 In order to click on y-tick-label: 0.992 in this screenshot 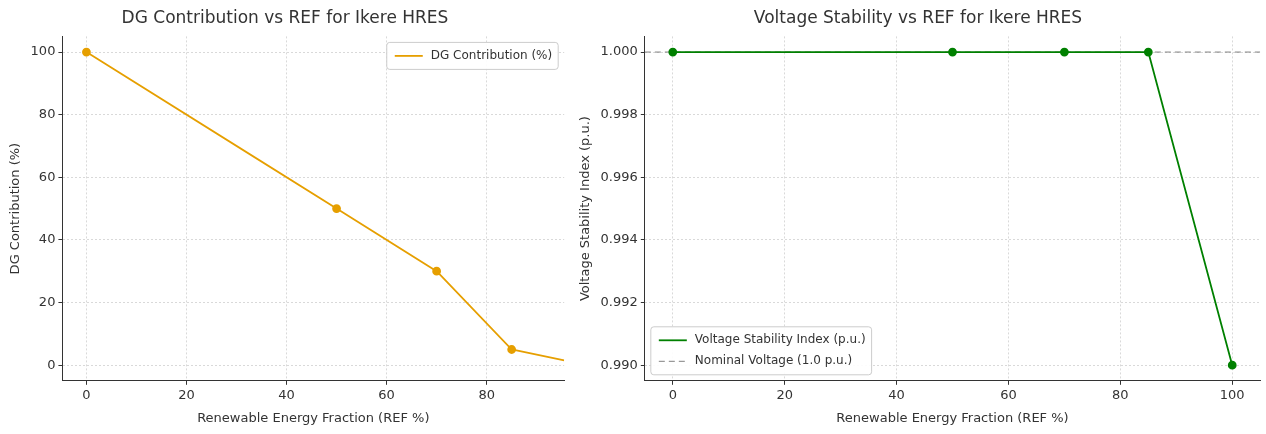, I will do `click(619, 301)`.